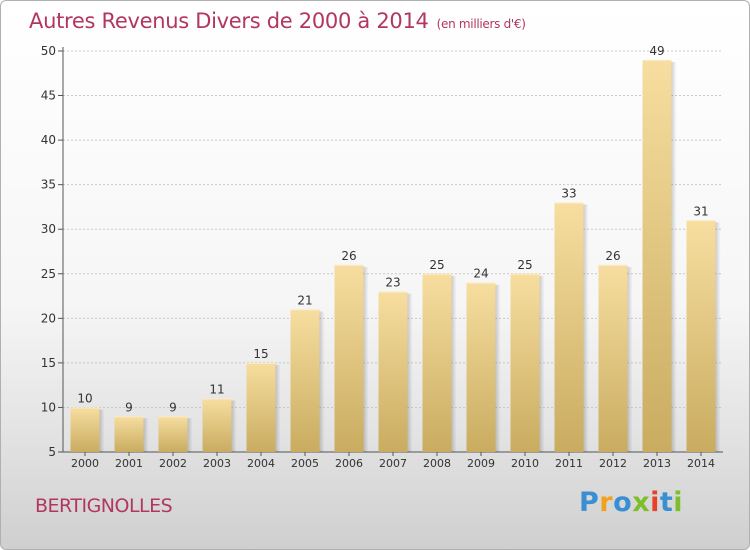 The image size is (750, 550). Describe the element at coordinates (48, 407) in the screenshot. I see `y-tick-label: 10` at that location.